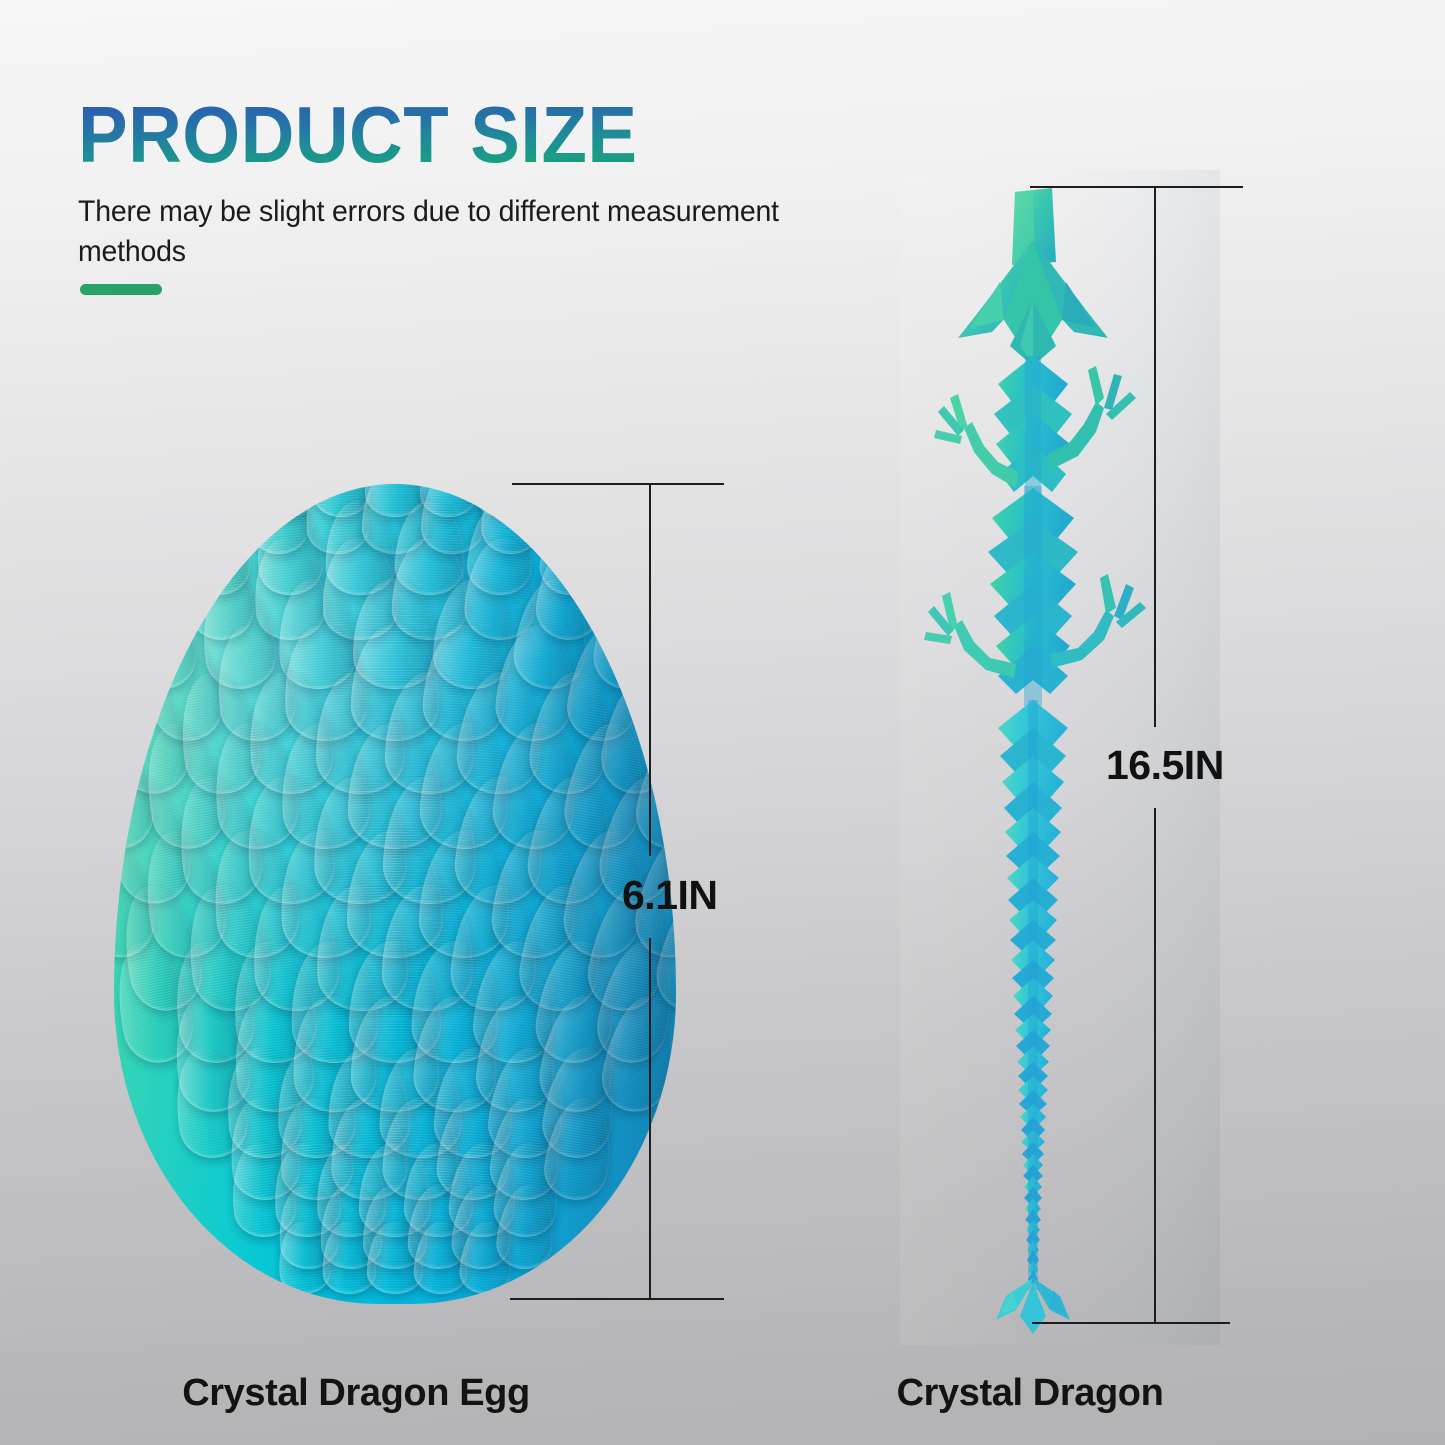 The height and width of the screenshot is (1445, 1445). Describe the element at coordinates (670, 895) in the screenshot. I see `egg-dimension-label: 6.1IN` at that location.